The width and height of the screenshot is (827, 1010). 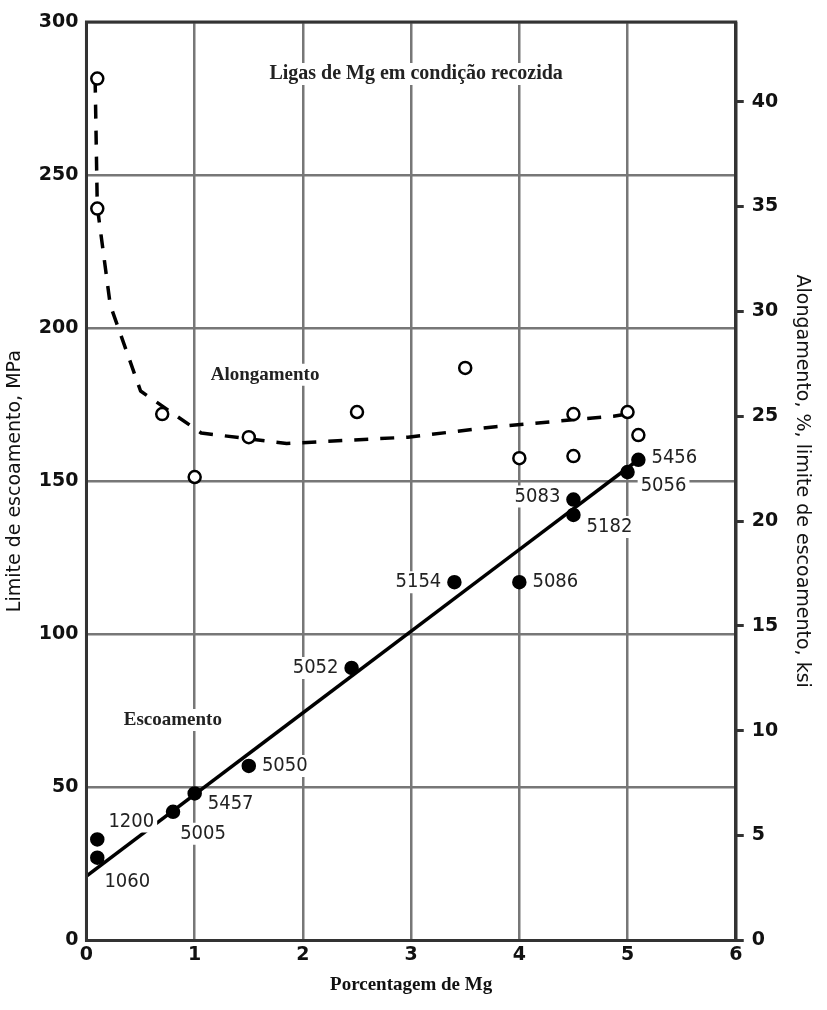 What do you see at coordinates (13, 481) in the screenshot?
I see `y-axis-title: Limite de escoamento, MPa` at bounding box center [13, 481].